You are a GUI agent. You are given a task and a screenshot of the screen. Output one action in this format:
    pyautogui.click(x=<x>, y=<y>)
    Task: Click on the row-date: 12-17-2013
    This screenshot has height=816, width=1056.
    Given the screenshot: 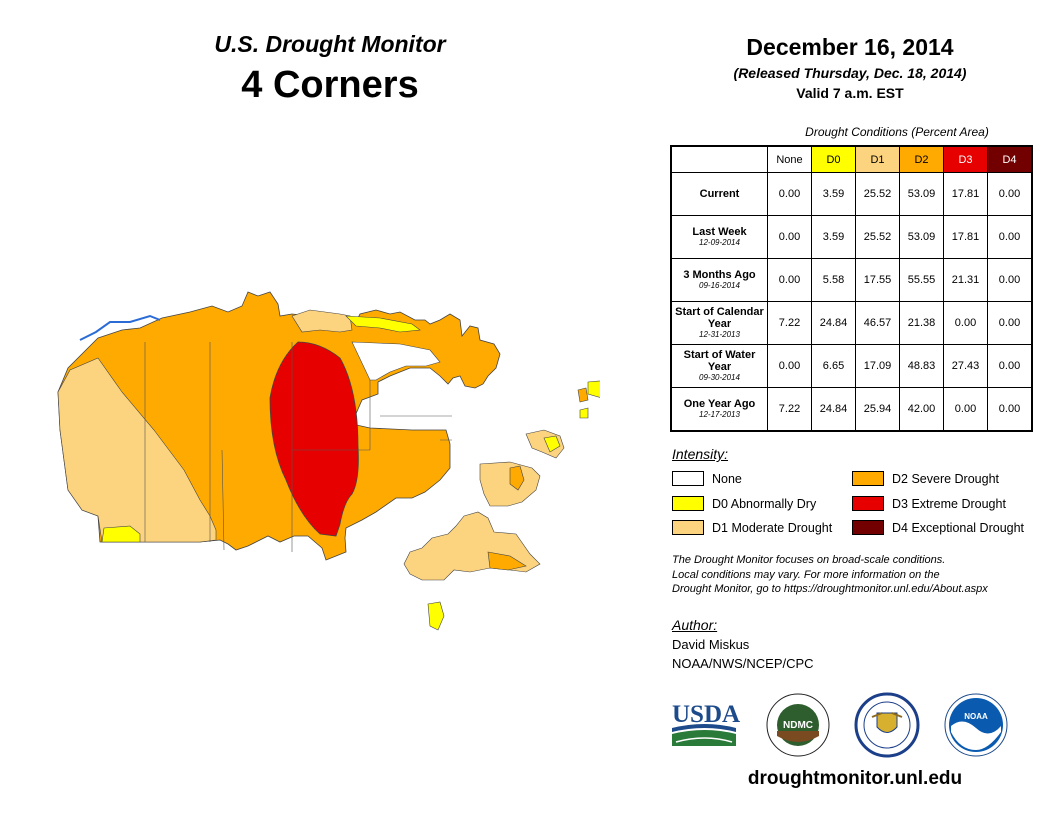 What is the action you would take?
    pyautogui.click(x=719, y=414)
    